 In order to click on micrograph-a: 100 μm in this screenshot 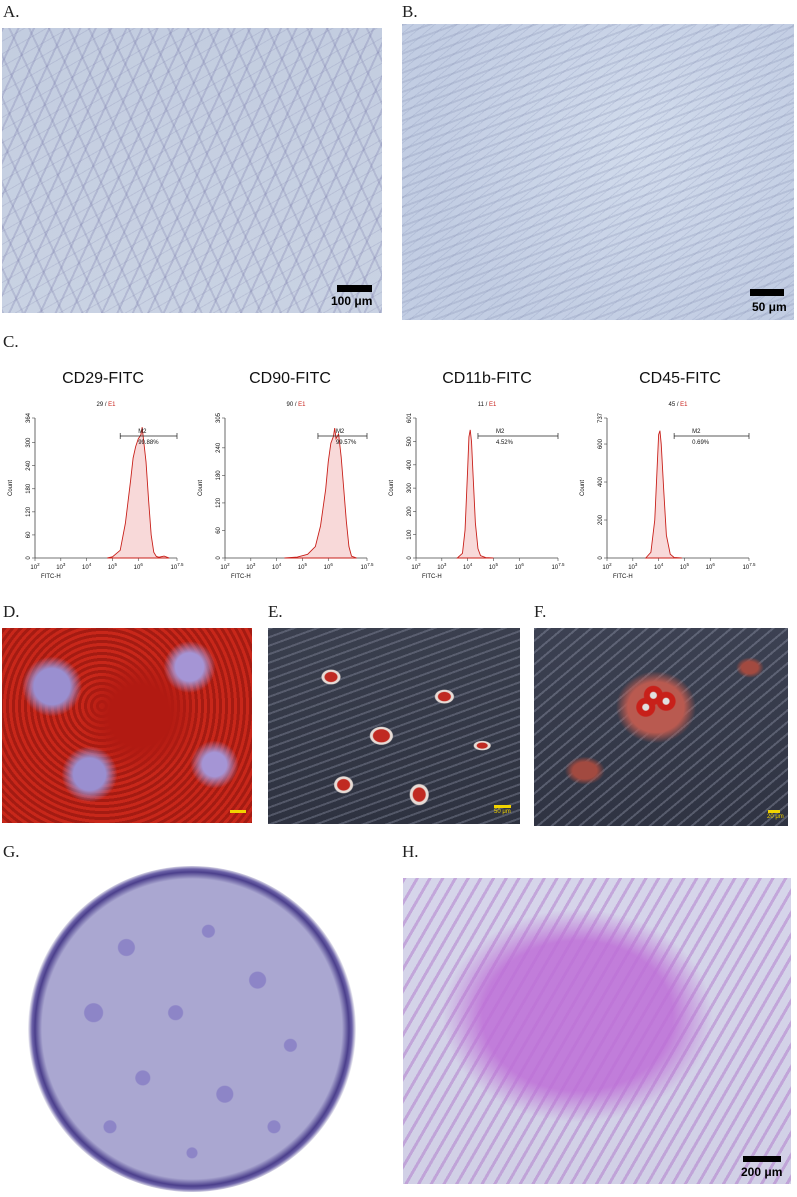, I will do `click(192, 170)`.